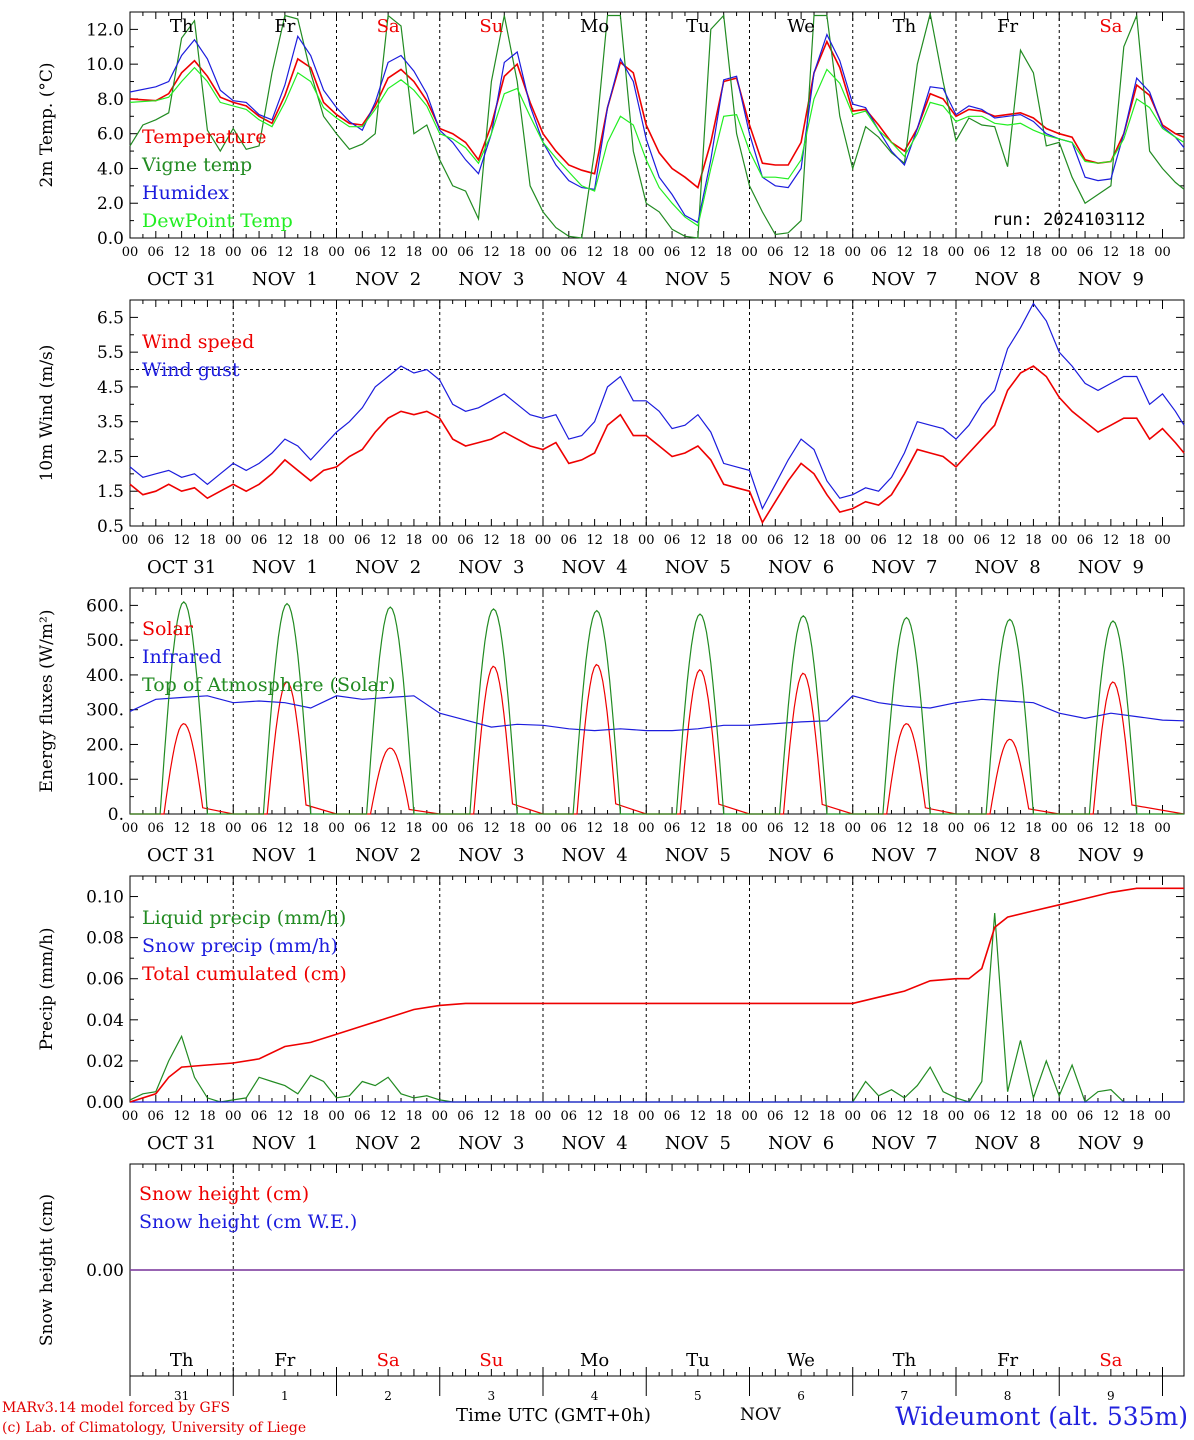 The width and height of the screenshot is (1194, 1440). Describe the element at coordinates (105, 980) in the screenshot. I see `y-tick-label: 0.06` at that location.